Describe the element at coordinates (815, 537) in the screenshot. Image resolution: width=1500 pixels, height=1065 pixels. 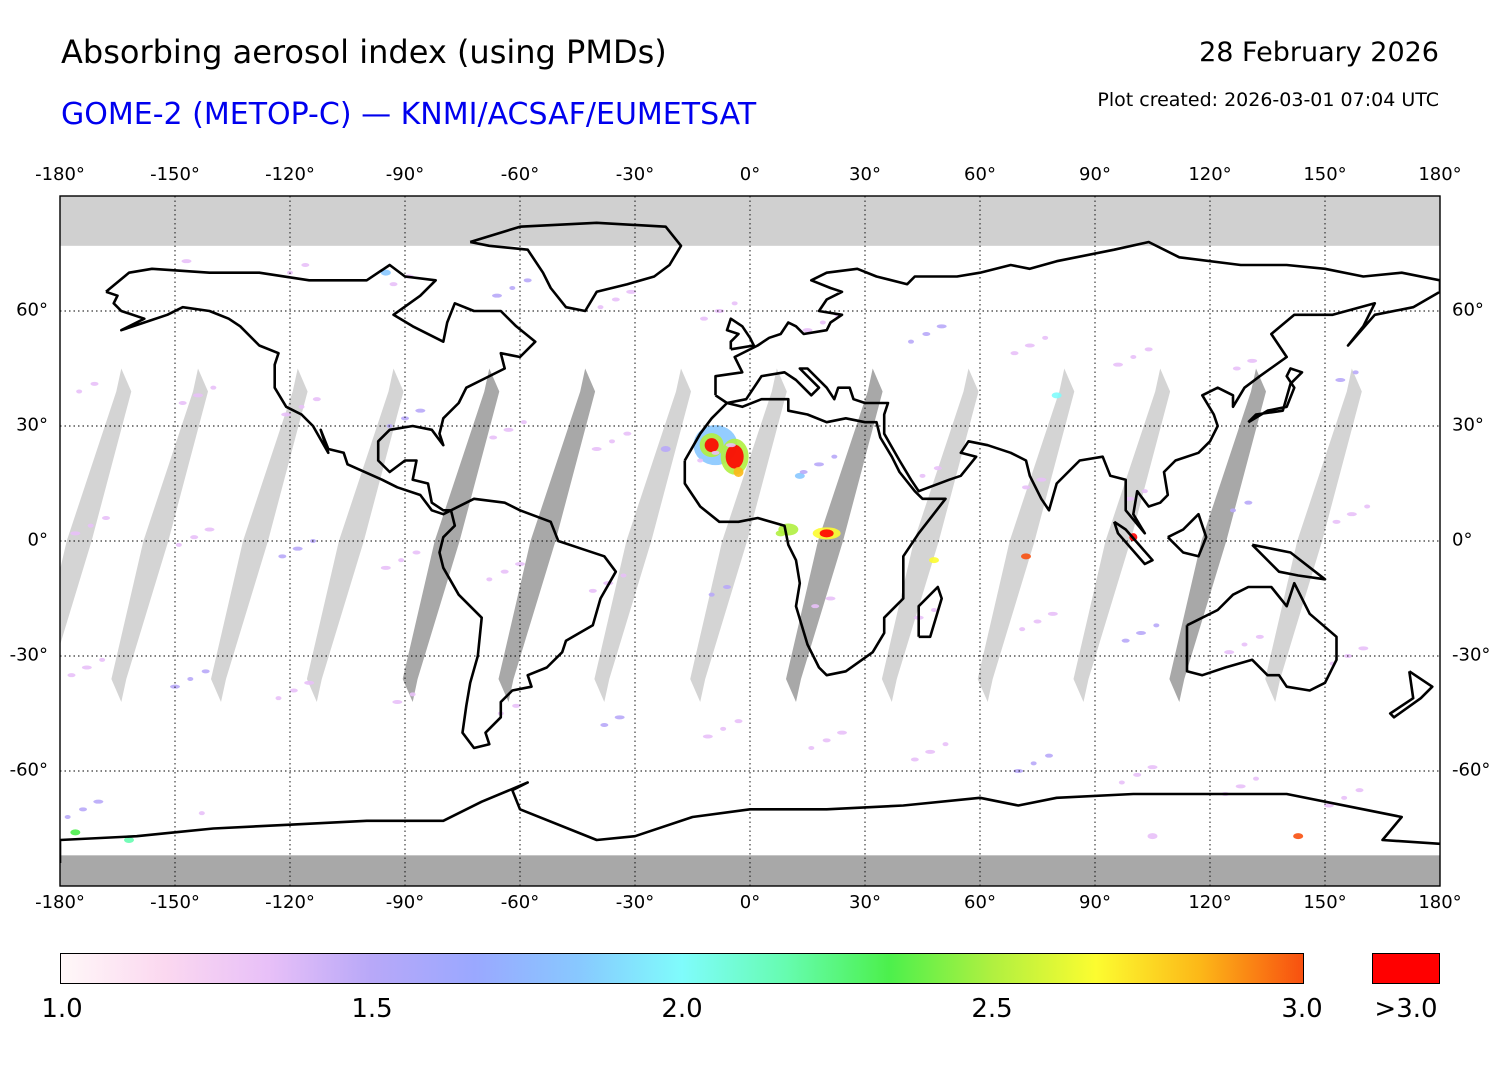
I see `coastline-africa` at that location.